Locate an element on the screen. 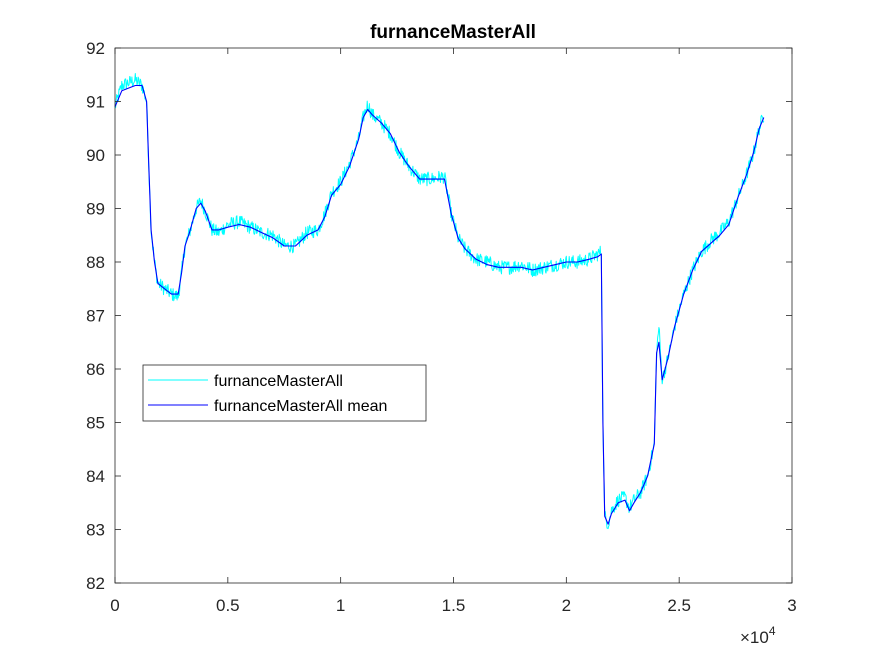 Image resolution: width=875 pixels, height=656 pixels. y-tick-label: 87 is located at coordinates (95, 316).